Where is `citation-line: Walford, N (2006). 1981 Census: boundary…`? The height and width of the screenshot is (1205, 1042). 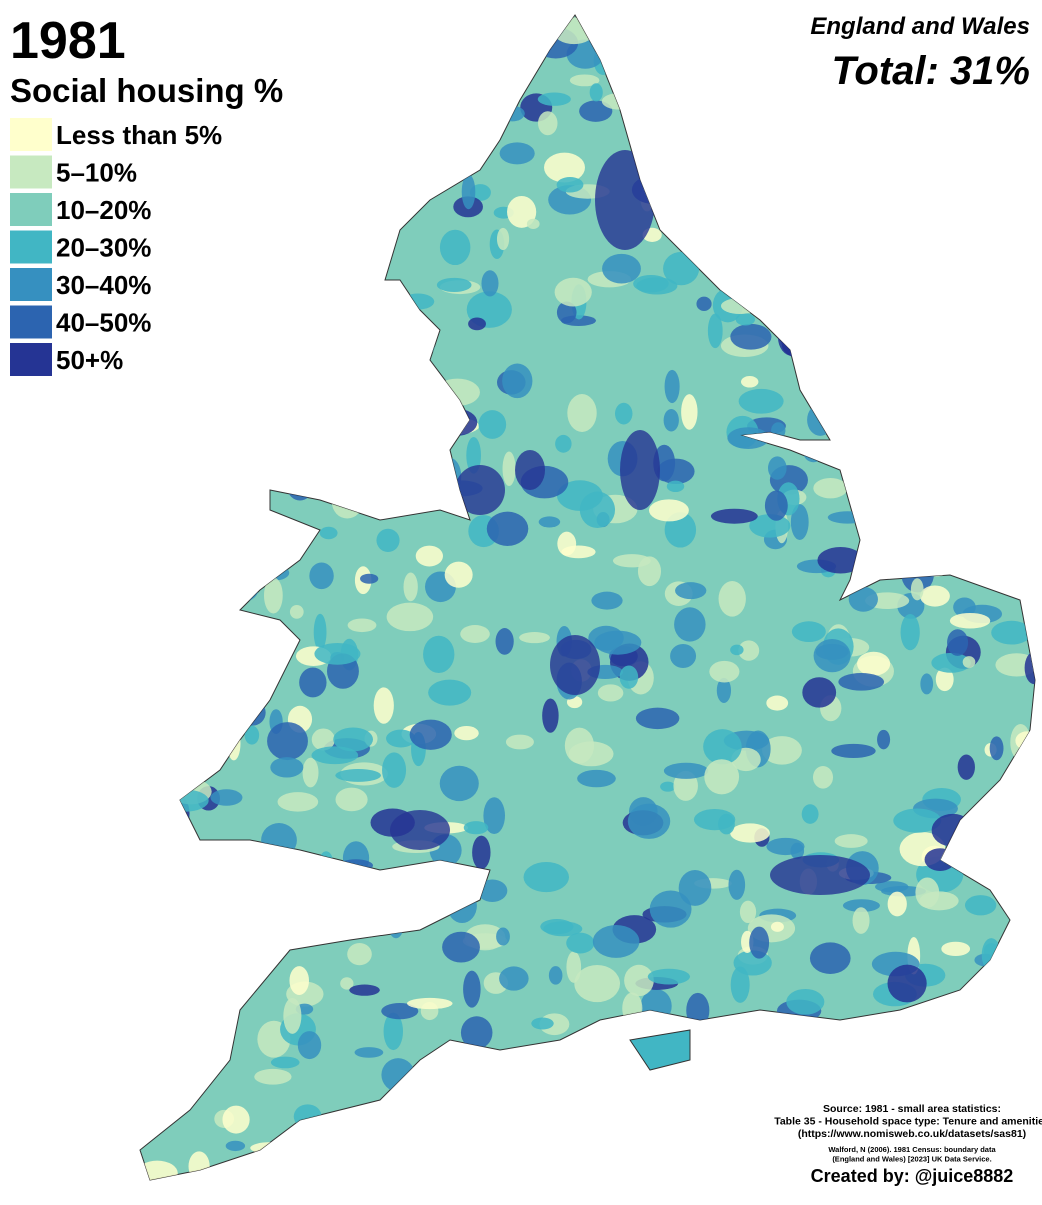 citation-line: Walford, N (2006). 1981 Census: boundary… is located at coordinates (912, 1149).